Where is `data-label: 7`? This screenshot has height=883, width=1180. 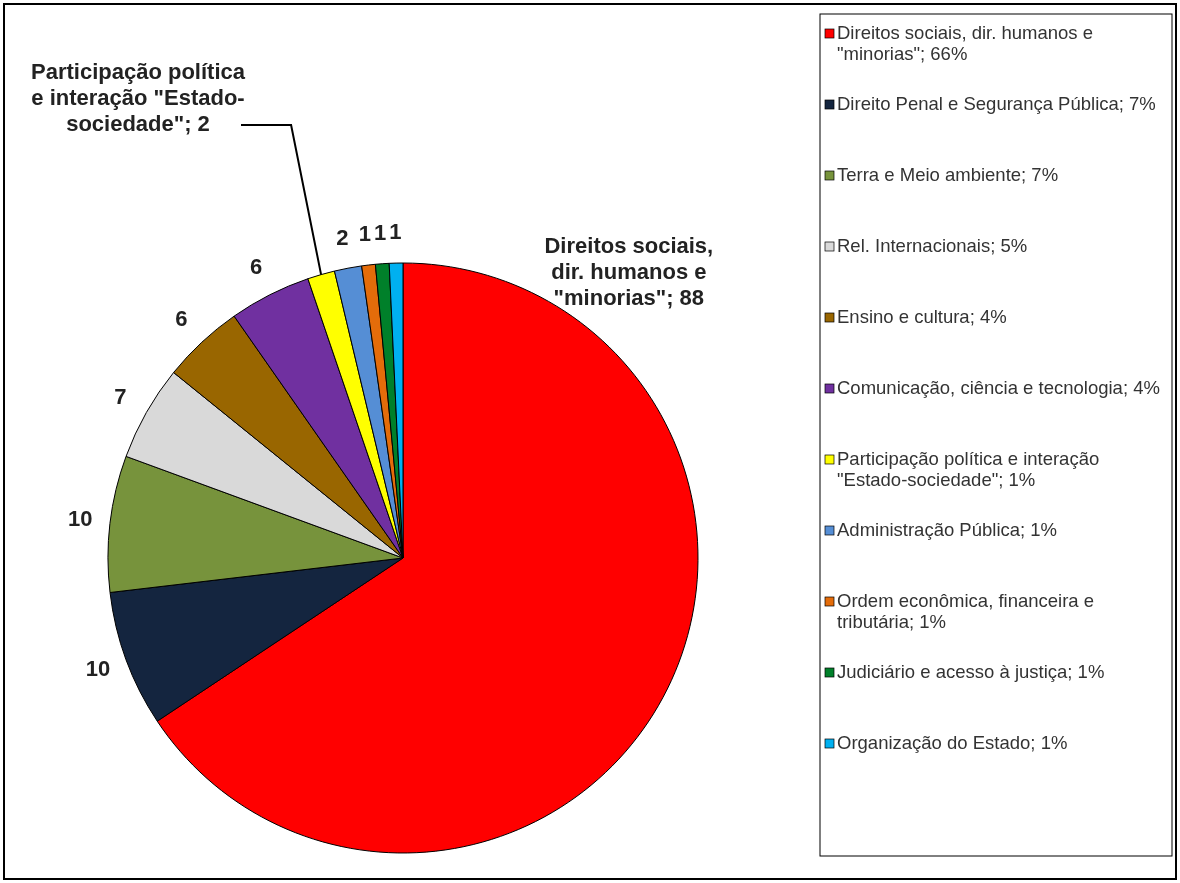
data-label: 7 is located at coordinates (120, 396).